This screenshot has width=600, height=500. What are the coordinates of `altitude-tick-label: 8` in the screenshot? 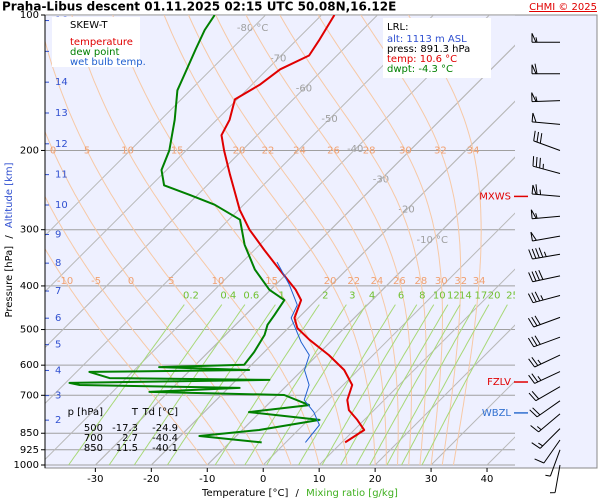 It's located at (58, 263).